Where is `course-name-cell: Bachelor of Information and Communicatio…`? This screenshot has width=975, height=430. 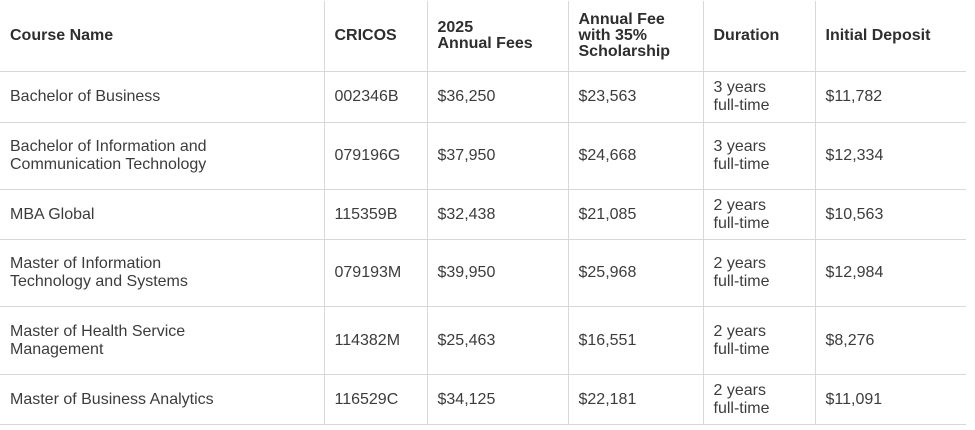
course-name-cell: Bachelor of Information and Communicatio… is located at coordinates (162, 156).